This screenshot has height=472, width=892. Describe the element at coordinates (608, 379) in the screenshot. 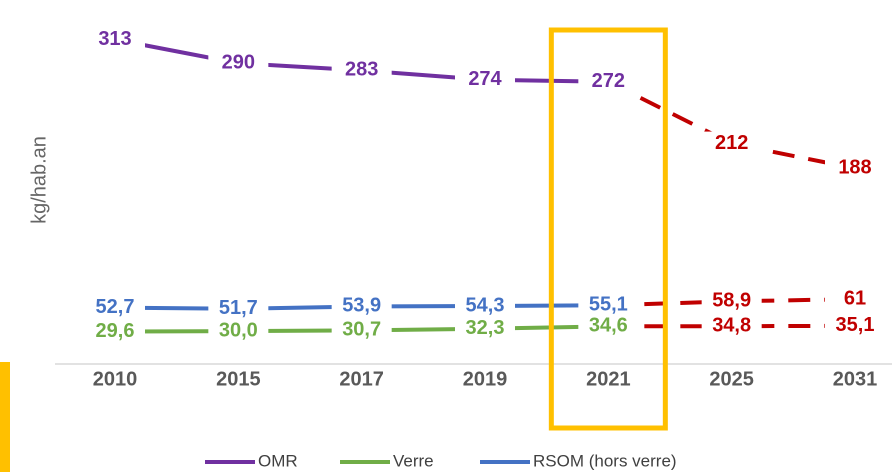

I see `x-tick-label: 2021` at that location.